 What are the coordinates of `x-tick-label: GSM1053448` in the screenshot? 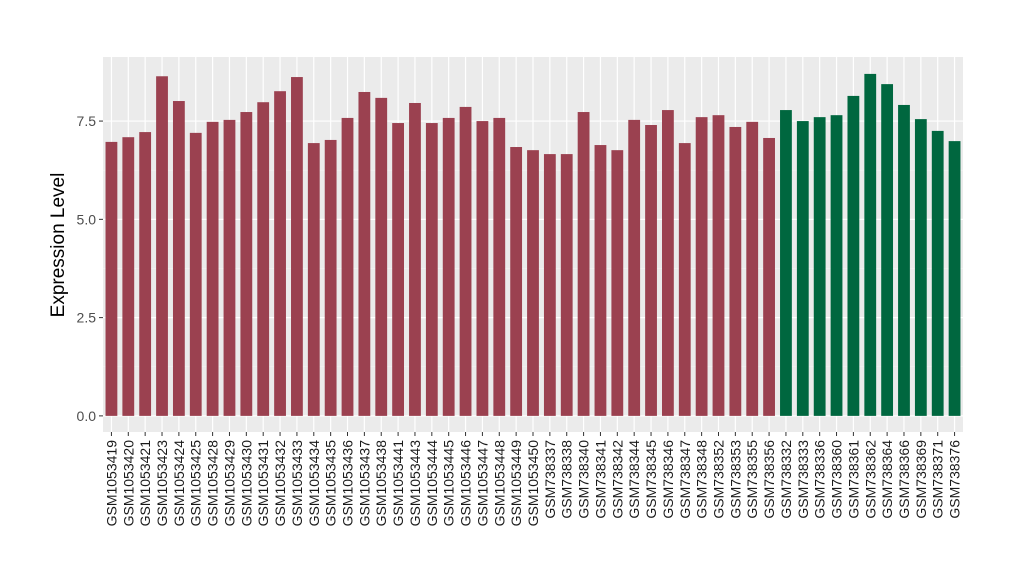 It's located at (499, 483).